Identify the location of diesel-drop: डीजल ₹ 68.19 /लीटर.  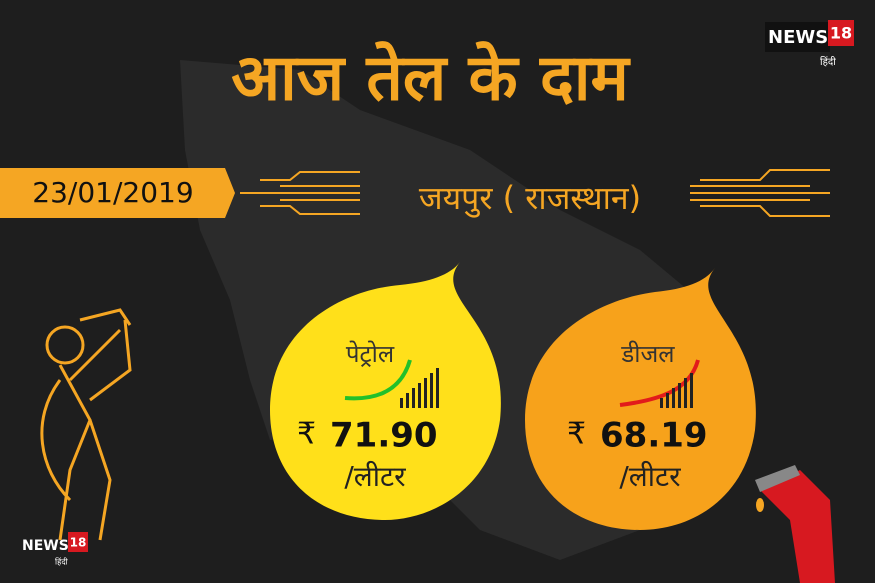
(640, 399).